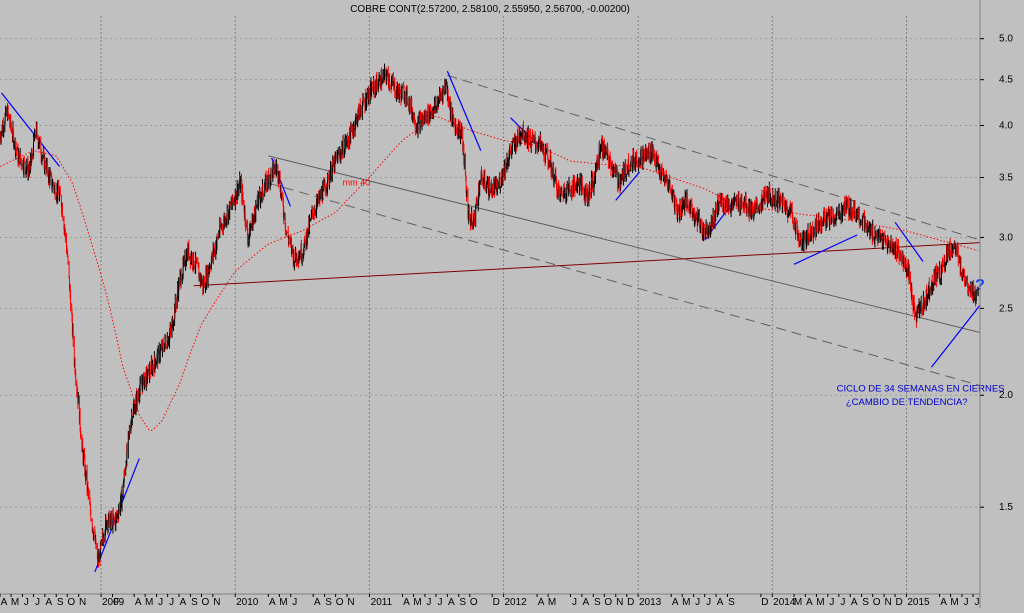 This screenshot has width=1024, height=613. I want to click on x-tick-label: 2009, so click(113, 602).